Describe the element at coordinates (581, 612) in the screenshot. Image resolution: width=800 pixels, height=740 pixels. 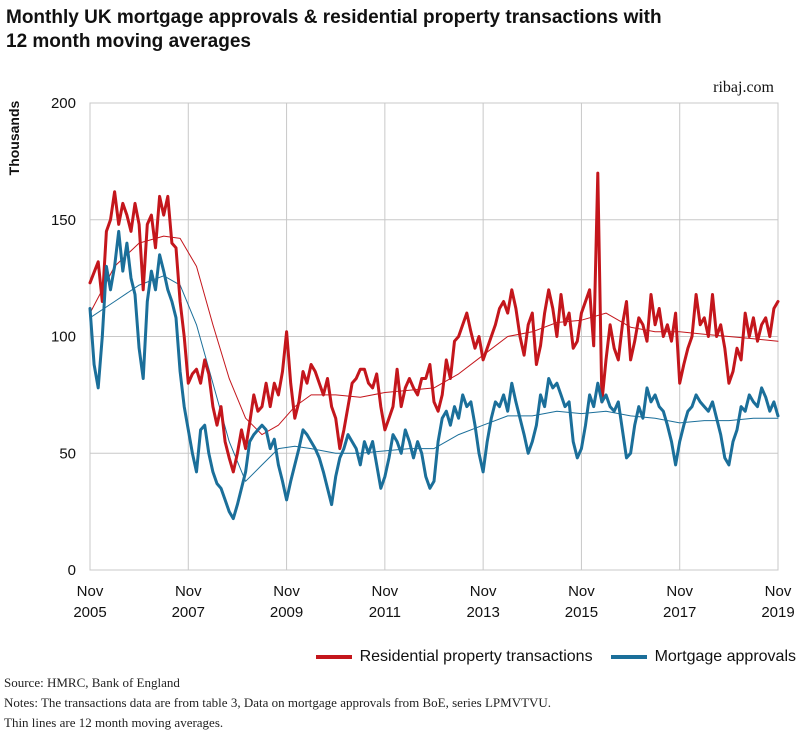
I see `x-tick-label-year: 2015` at that location.